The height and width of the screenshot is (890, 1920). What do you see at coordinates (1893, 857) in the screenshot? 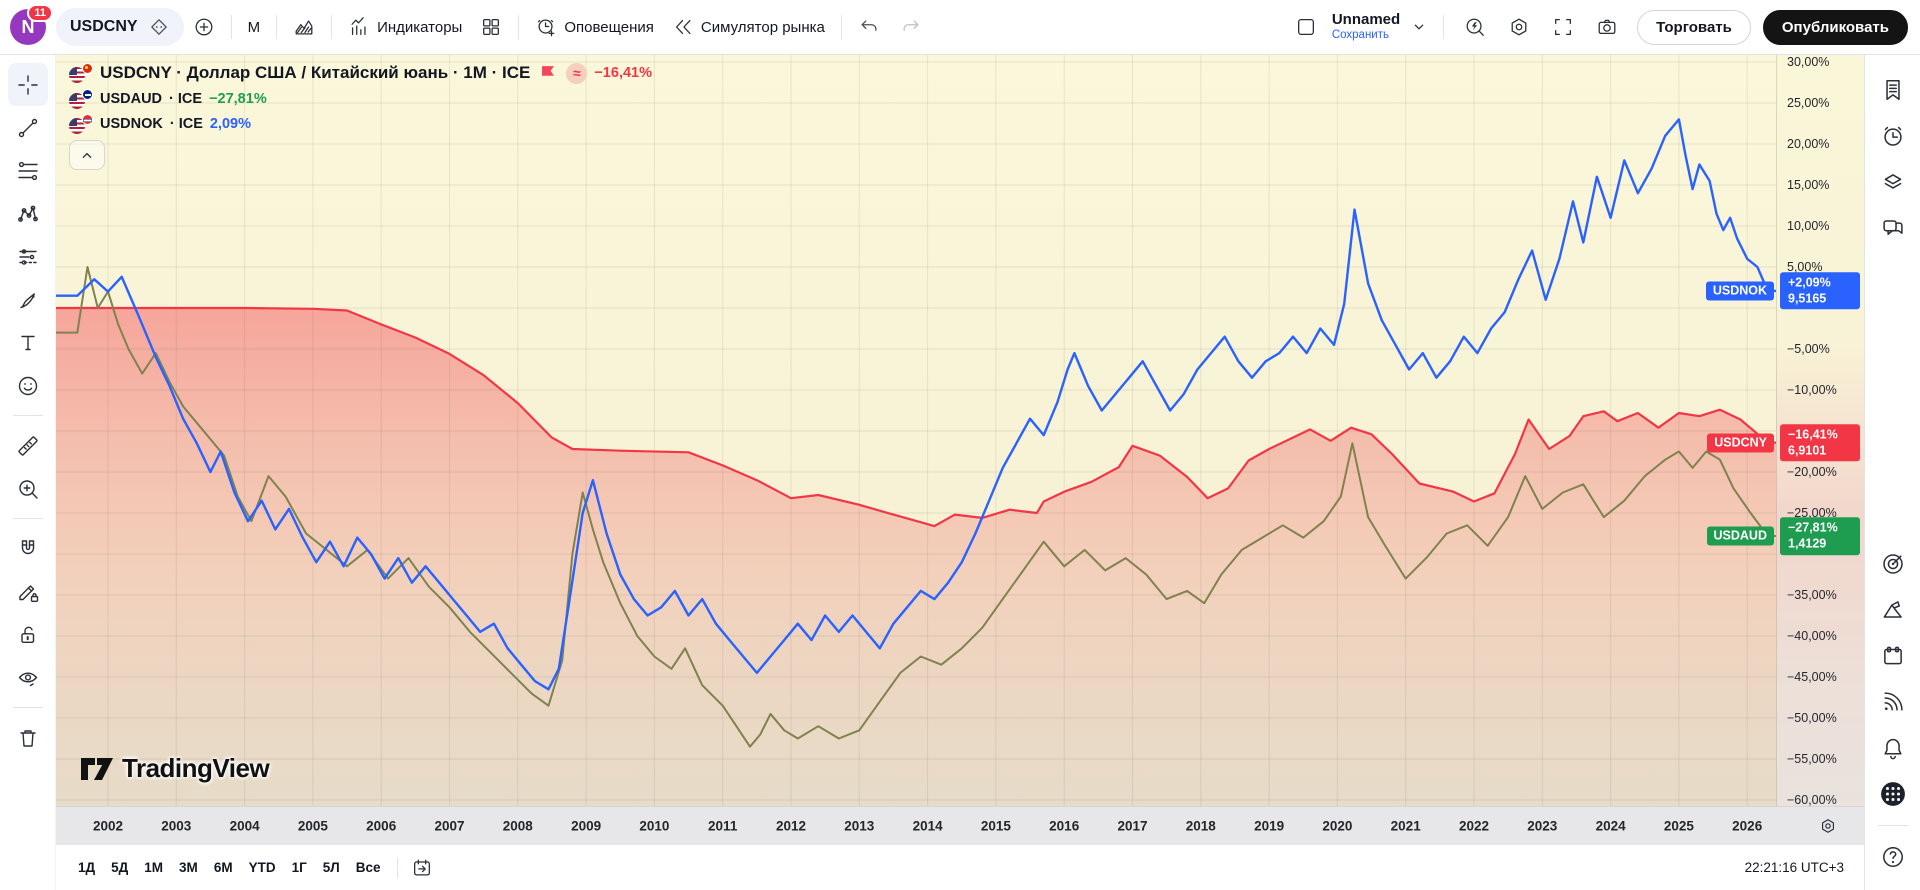
I see `help-button` at bounding box center [1893, 857].